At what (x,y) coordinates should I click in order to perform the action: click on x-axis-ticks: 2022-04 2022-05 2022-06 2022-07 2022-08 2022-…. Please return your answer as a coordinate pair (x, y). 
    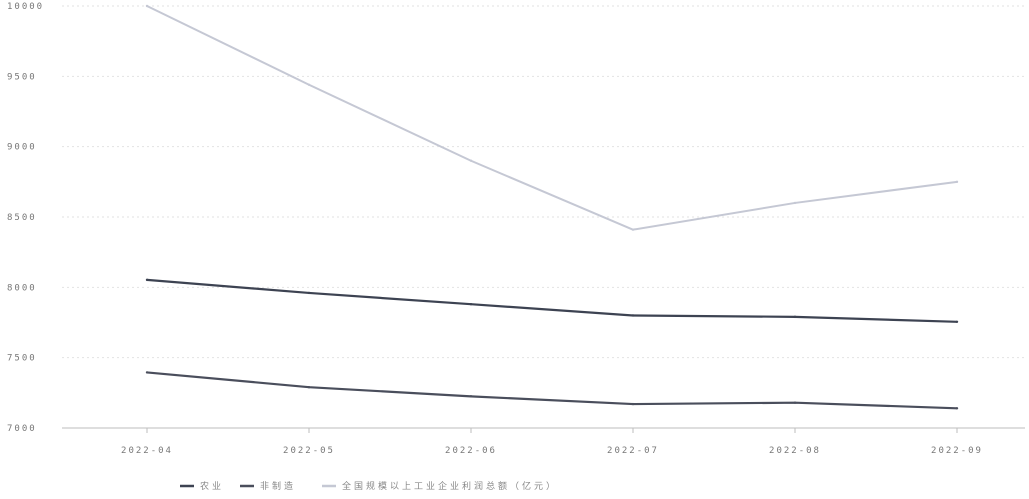
    Looking at the image, I should click on (552, 442).